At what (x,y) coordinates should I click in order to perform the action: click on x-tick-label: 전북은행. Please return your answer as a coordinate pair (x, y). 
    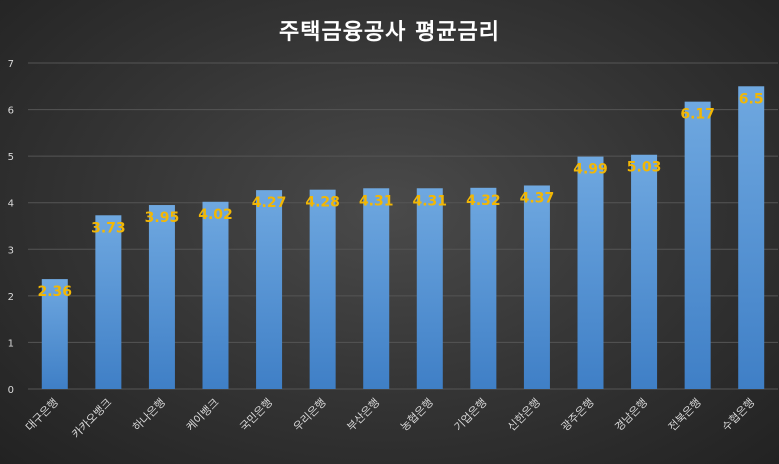
    Looking at the image, I should click on (685, 415).